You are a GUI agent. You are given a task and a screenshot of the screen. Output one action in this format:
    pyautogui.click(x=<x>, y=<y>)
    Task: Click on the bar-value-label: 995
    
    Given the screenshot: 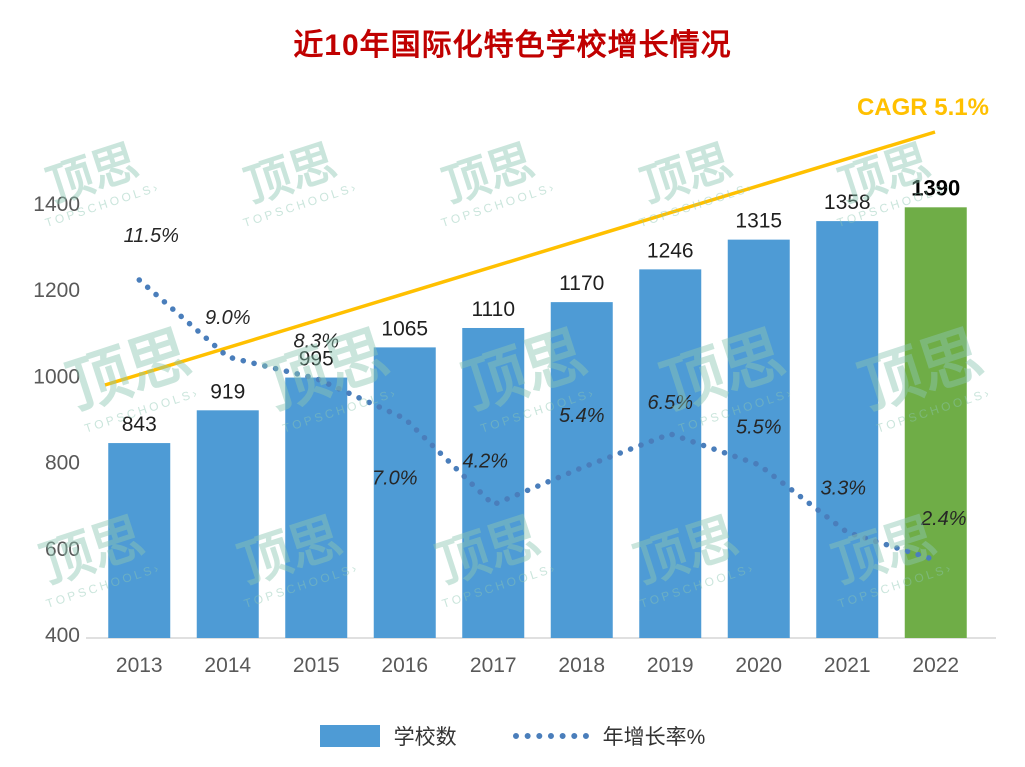 What is the action you would take?
    pyautogui.click(x=316, y=359)
    